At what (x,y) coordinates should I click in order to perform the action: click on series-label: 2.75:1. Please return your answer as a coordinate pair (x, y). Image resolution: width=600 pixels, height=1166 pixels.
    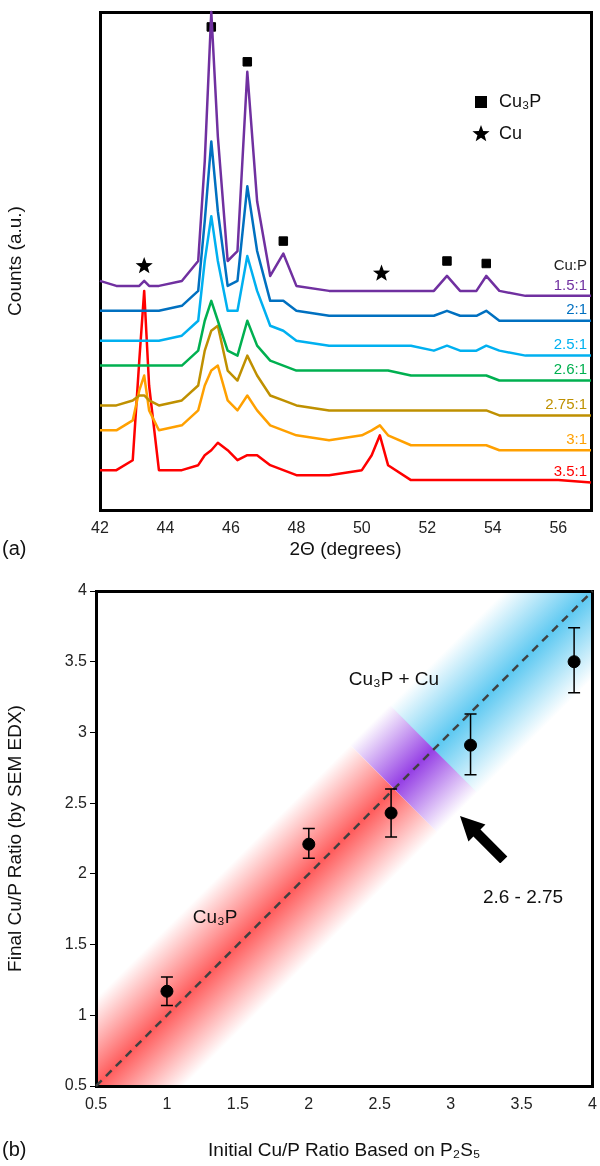
    Looking at the image, I should click on (566, 404).